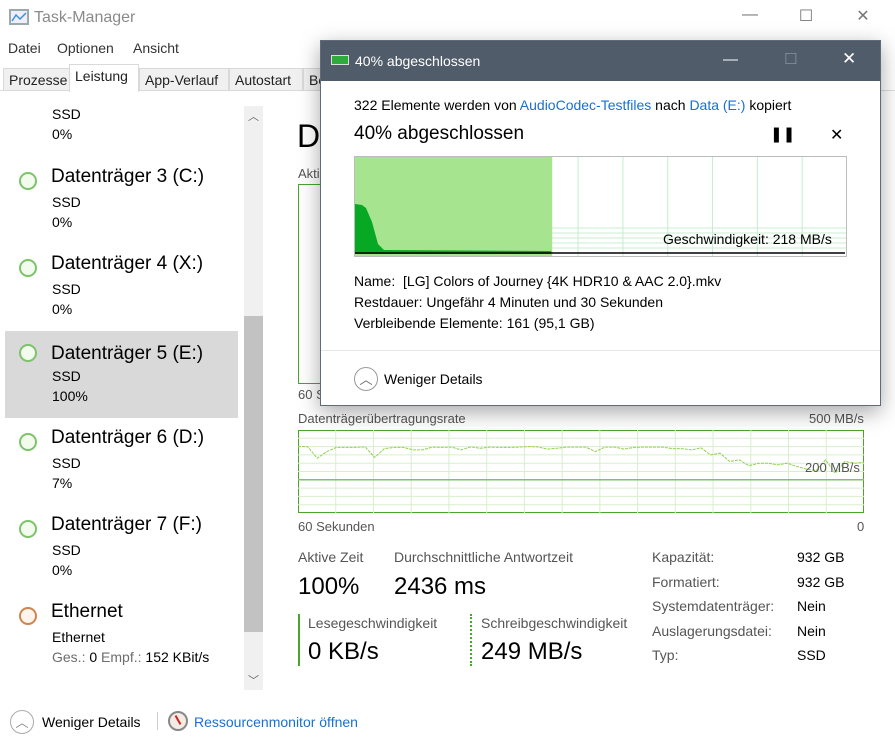 This screenshot has width=895, height=752. I want to click on maximize-button: ☐, so click(806, 16).